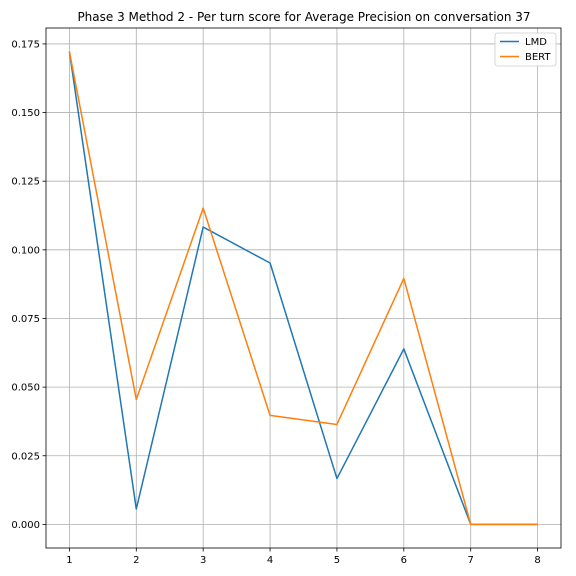  I want to click on x-tick-label: 3, so click(203, 560).